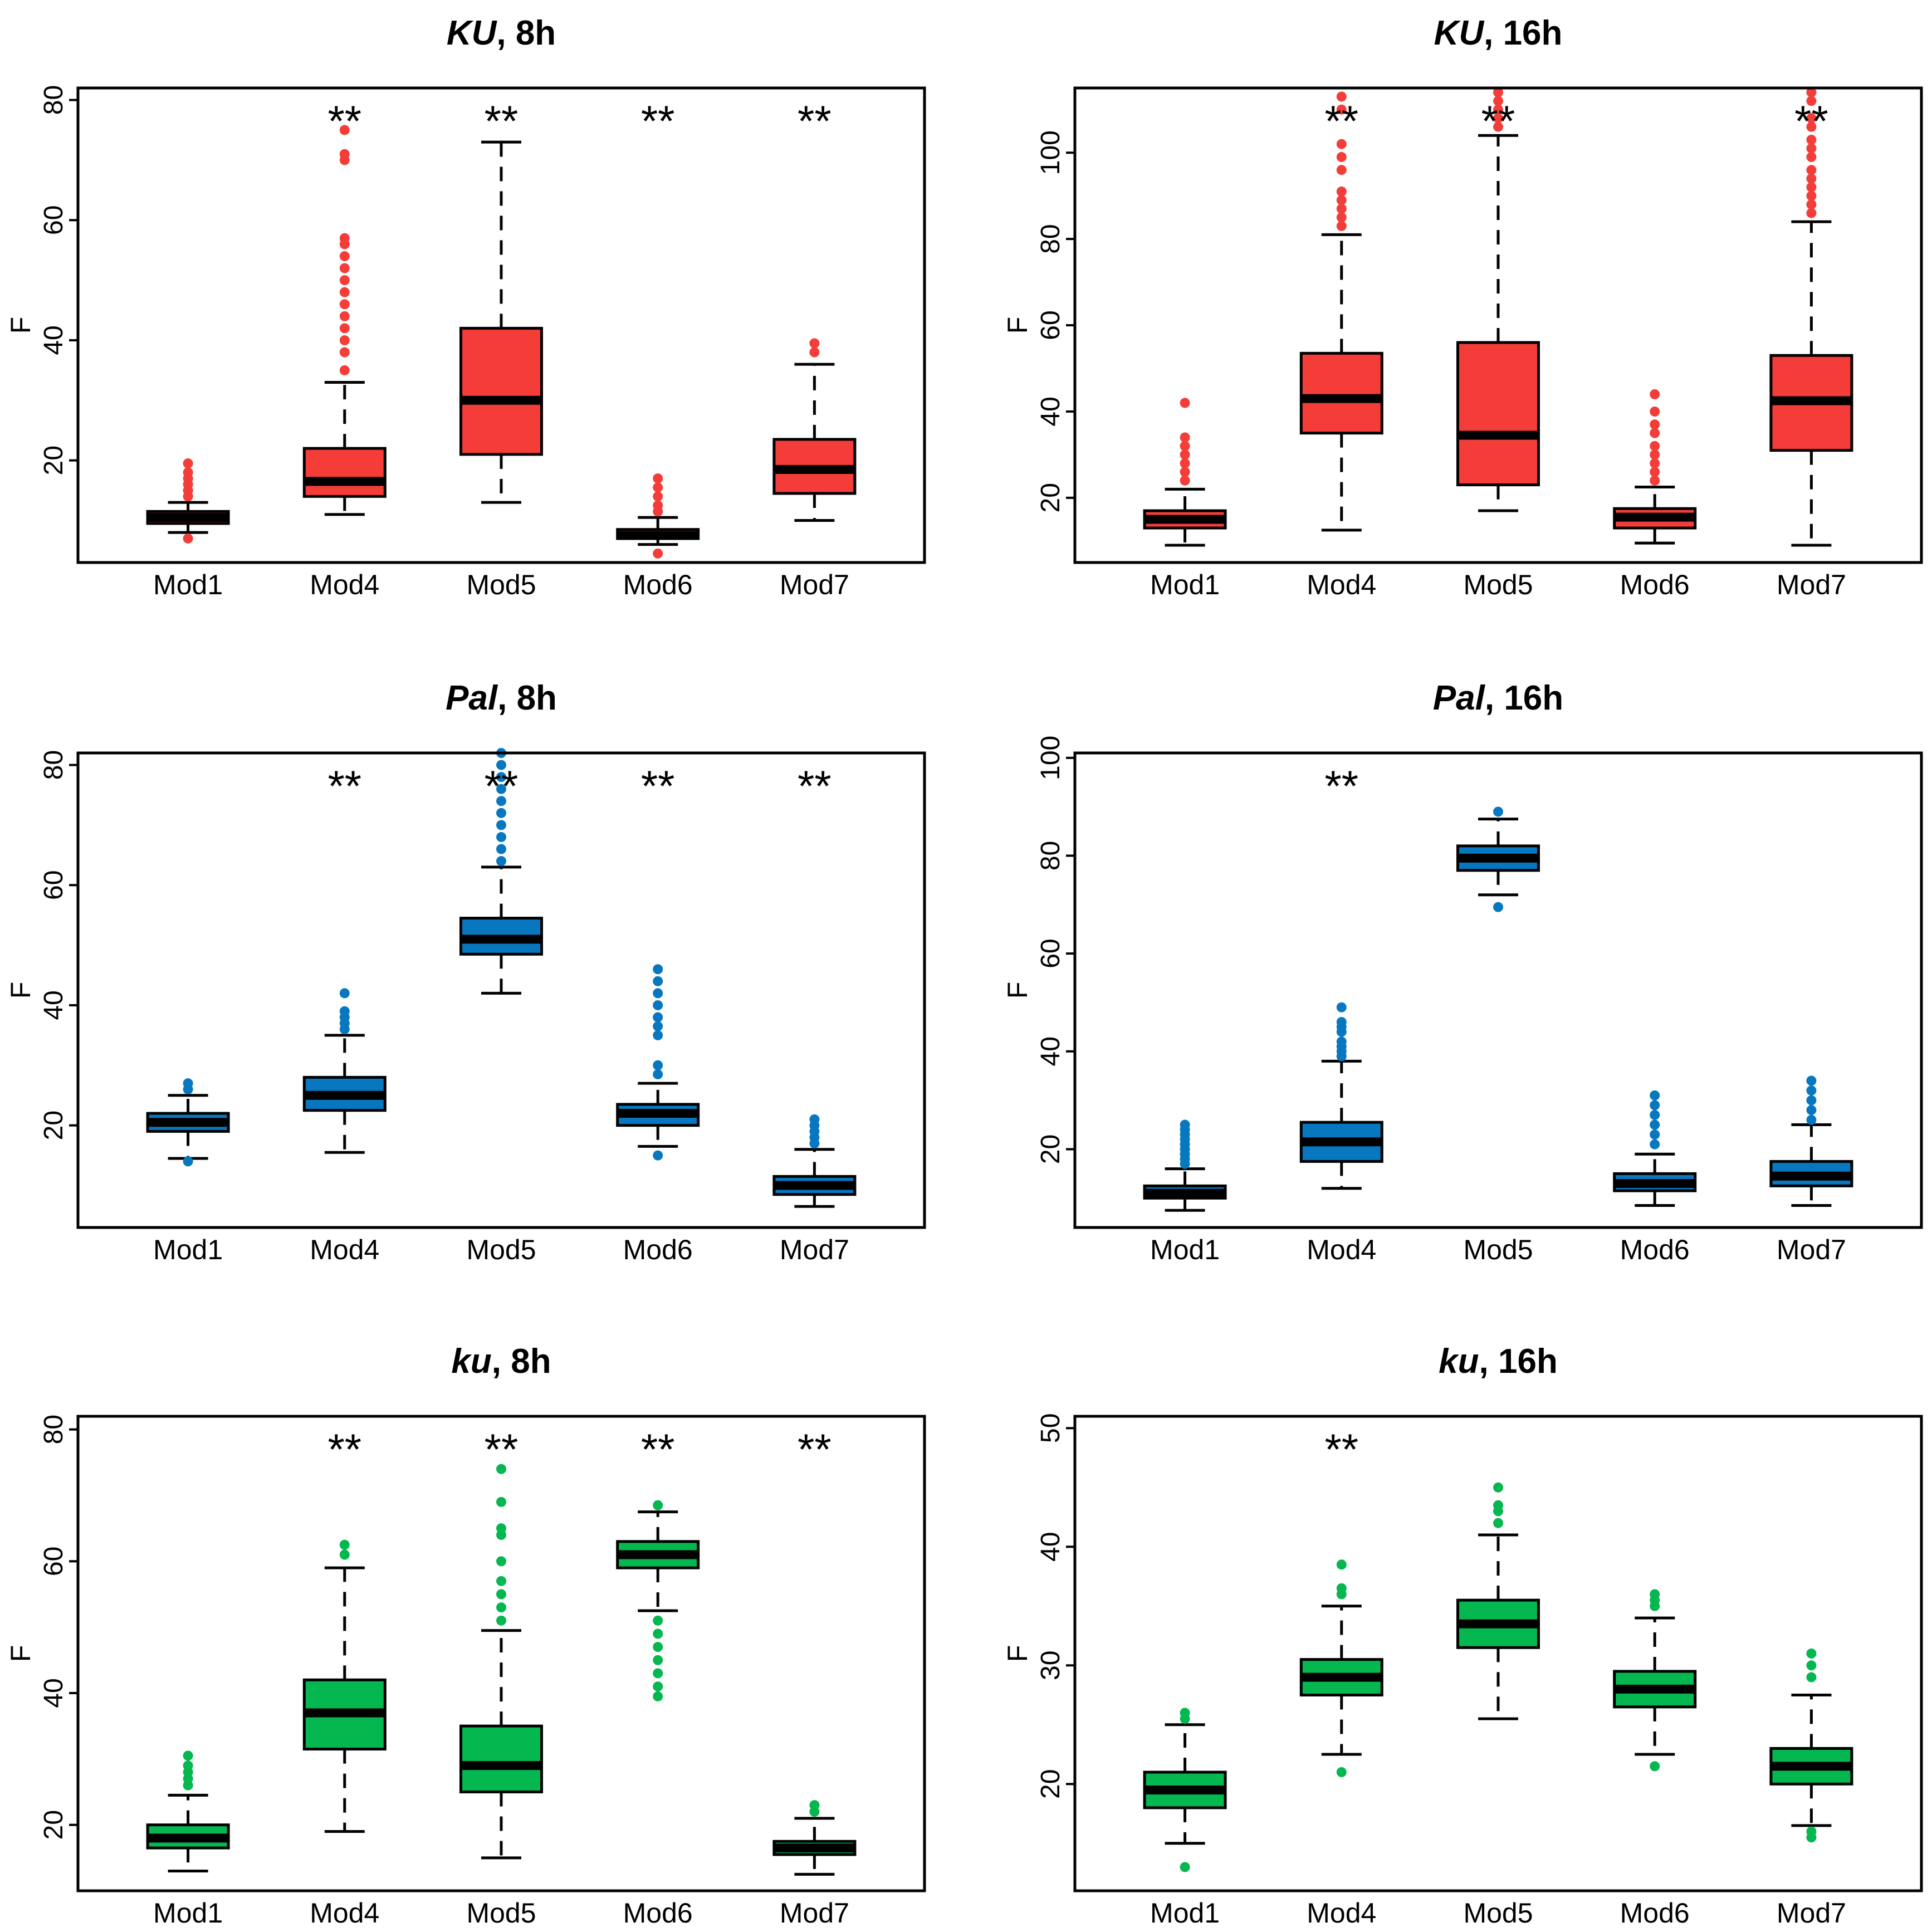 This screenshot has width=1932, height=1932. Describe the element at coordinates (1498, 1653) in the screenshot. I see `plot-frame` at that location.